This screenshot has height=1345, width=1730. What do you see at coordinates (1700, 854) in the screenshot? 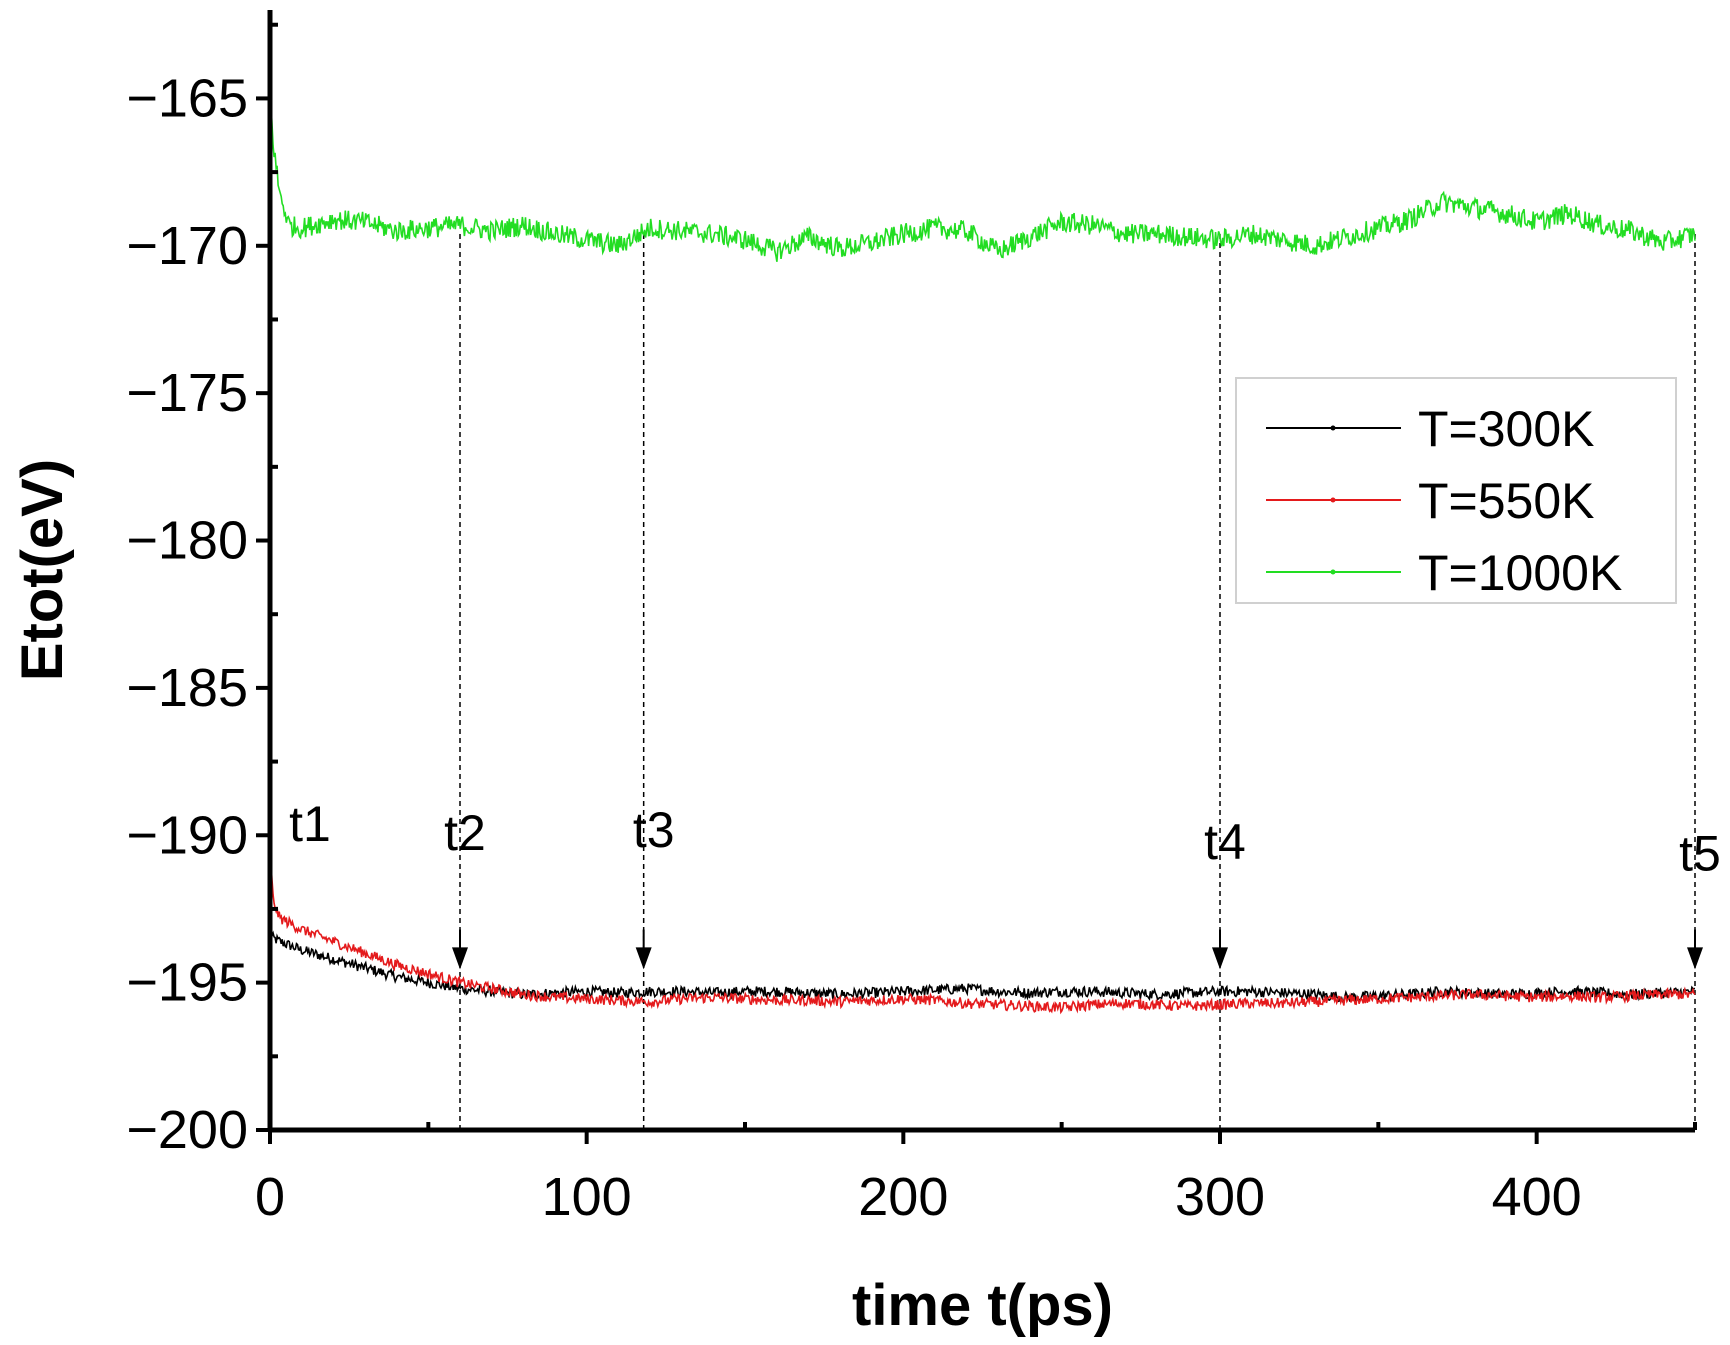
I see `annotation-label-t5: t5` at bounding box center [1700, 854].